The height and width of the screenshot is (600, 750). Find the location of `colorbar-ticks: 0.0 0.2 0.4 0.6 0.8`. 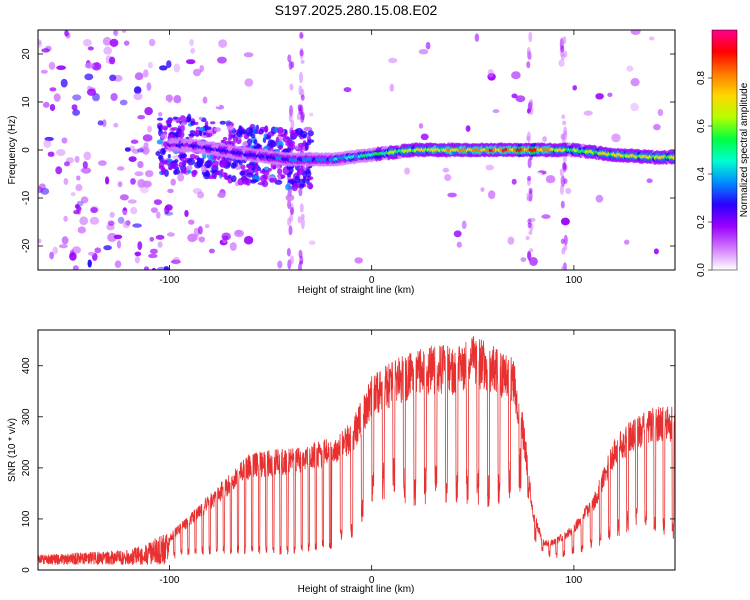

colorbar-ticks: 0.0 0.2 0.4 0.6 0.8 is located at coordinates (704, 174).